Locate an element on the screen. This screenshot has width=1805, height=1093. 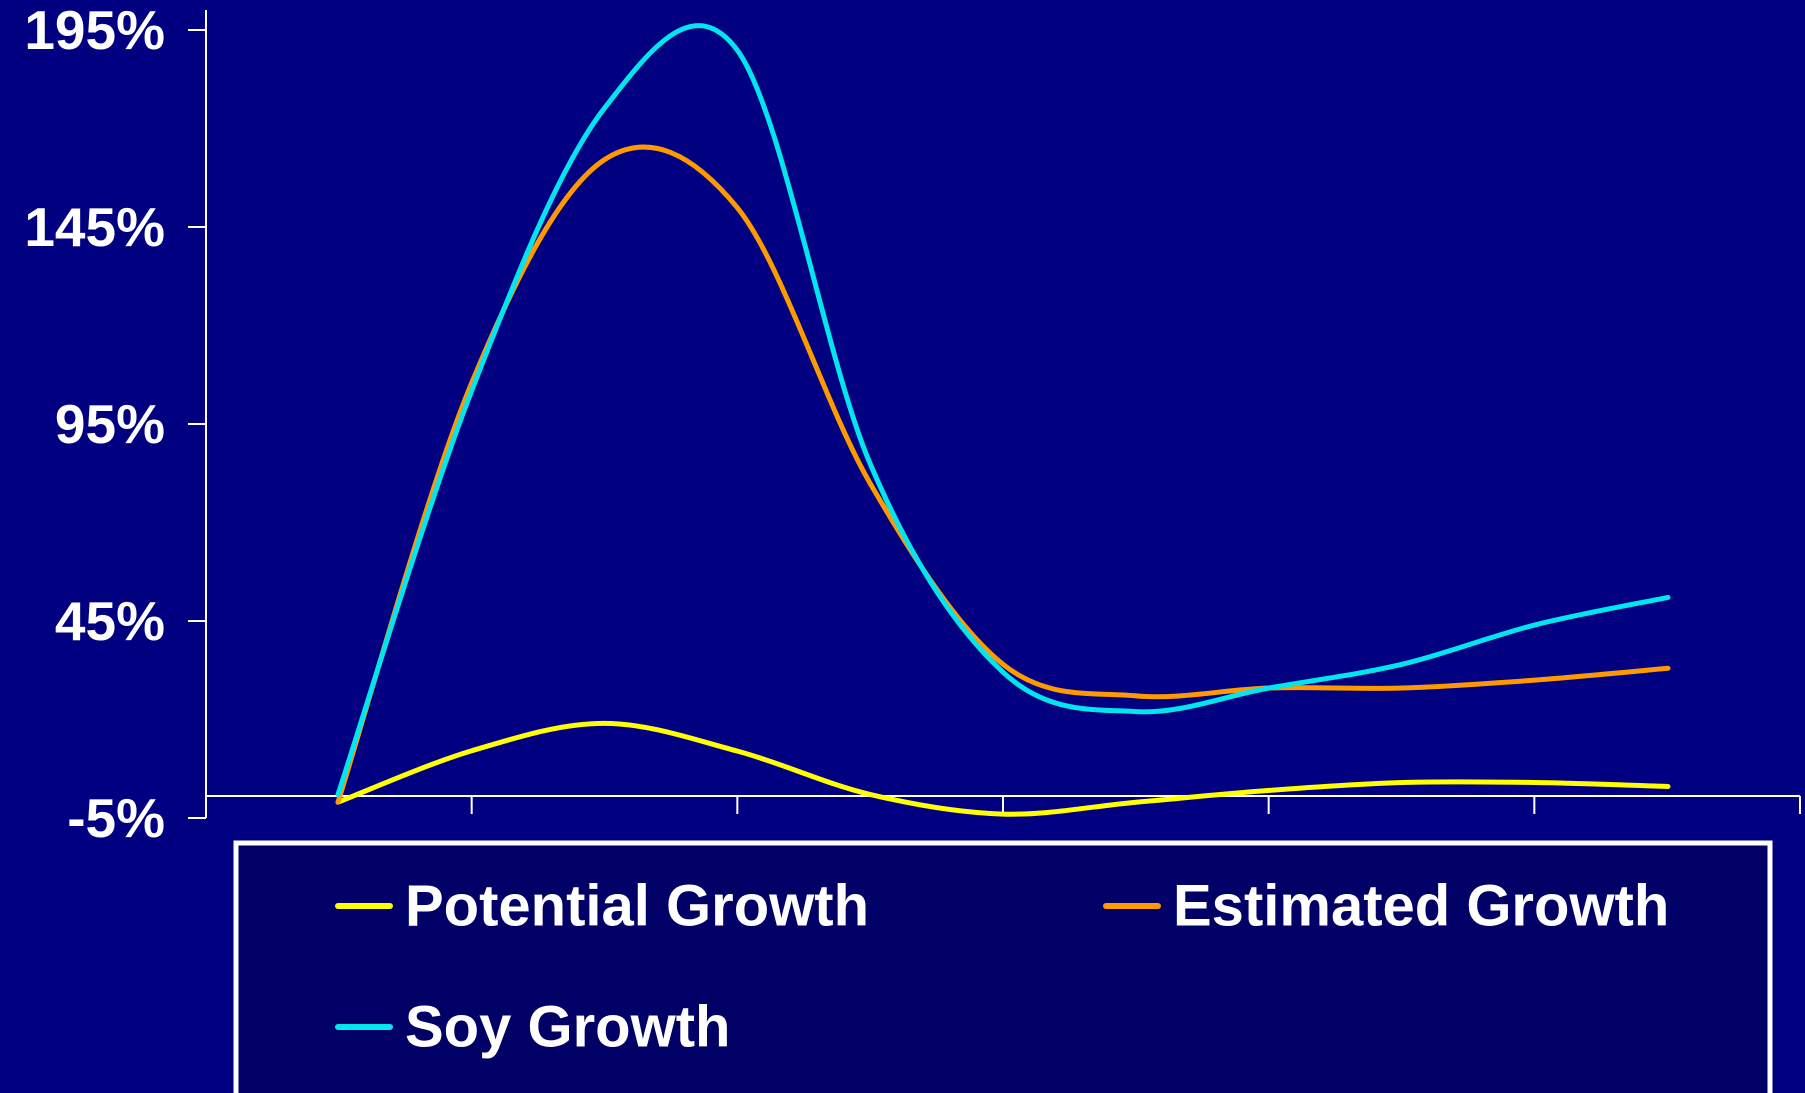
series-line-potential-growth is located at coordinates (1003, 768).